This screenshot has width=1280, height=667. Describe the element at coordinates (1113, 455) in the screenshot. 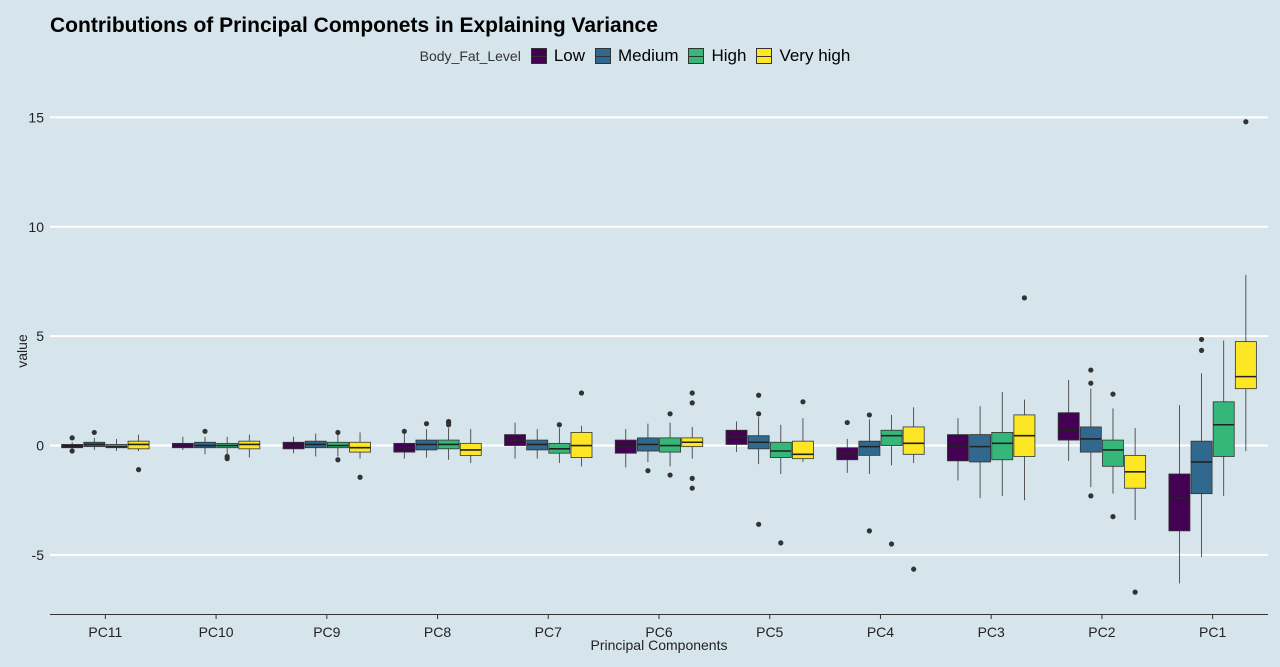

I see `box-pc2-high` at that location.